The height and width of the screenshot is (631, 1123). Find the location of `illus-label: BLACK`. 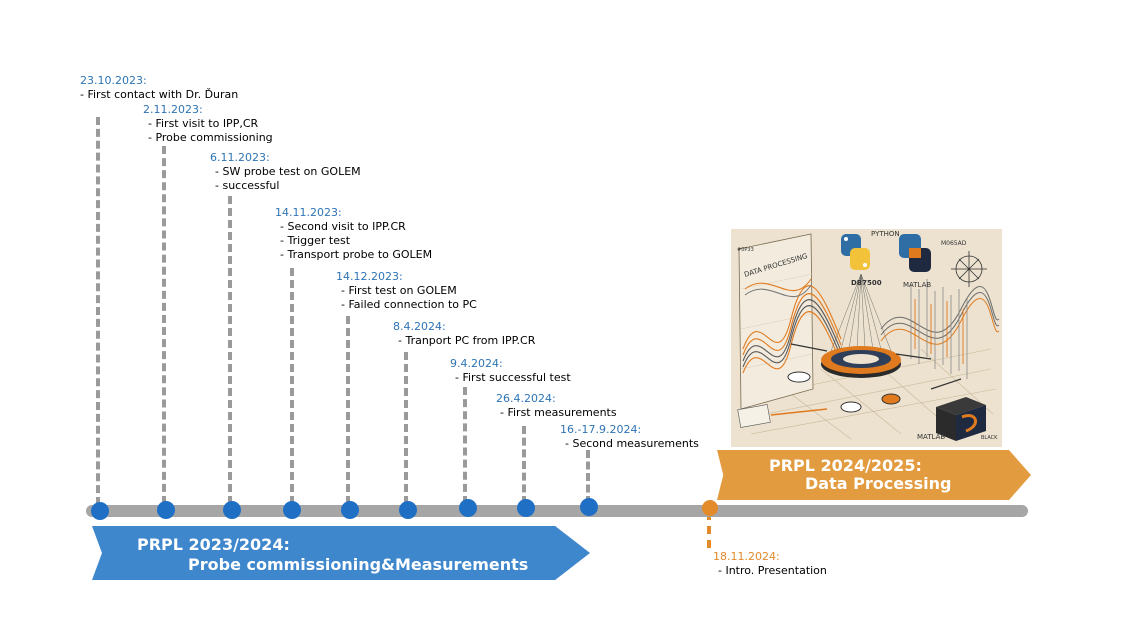

illus-label: BLACK is located at coordinates (989, 438).